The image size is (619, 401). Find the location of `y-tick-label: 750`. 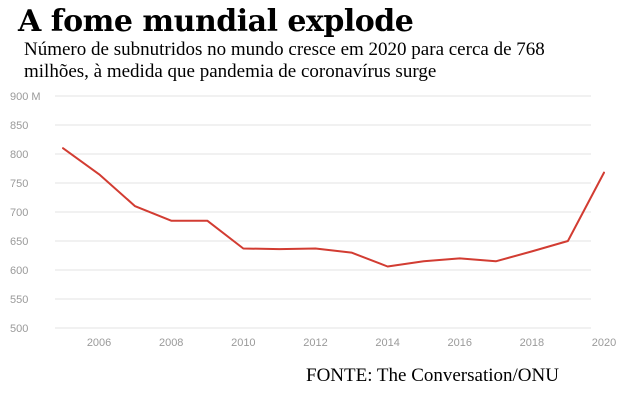

y-tick-label: 750 is located at coordinates (19, 184).